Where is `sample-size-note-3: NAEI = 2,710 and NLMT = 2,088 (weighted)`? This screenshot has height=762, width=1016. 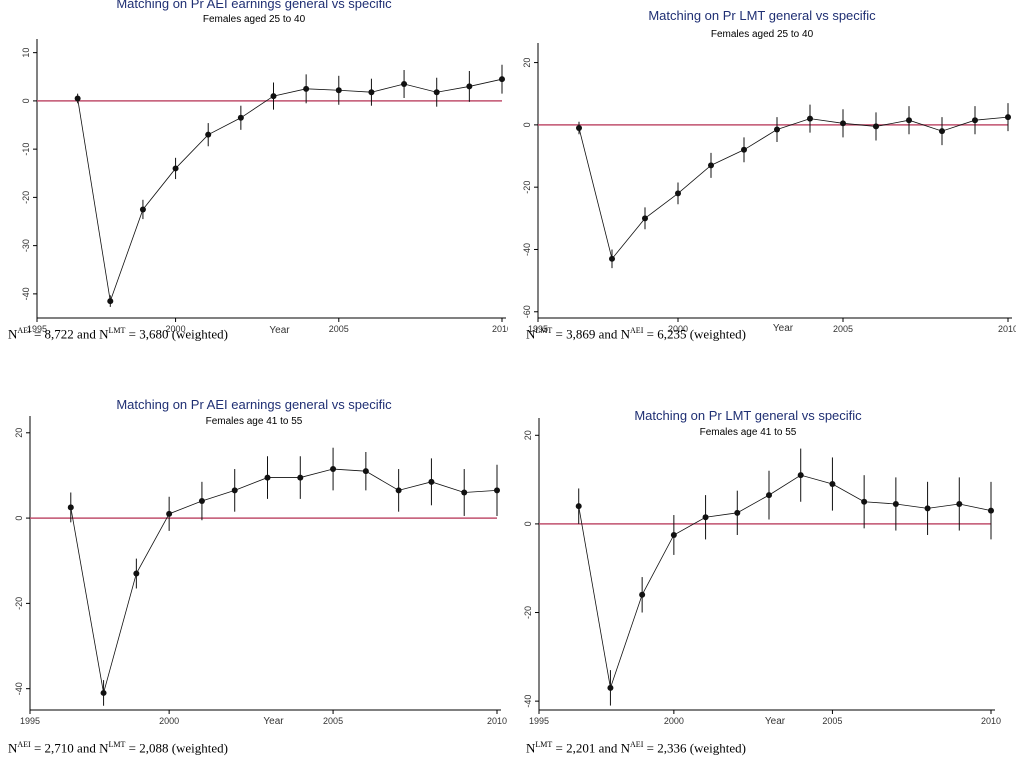 sample-size-note-3: NAEI = 2,710 and NLMT = 2,088 (weighted) is located at coordinates (118, 748).